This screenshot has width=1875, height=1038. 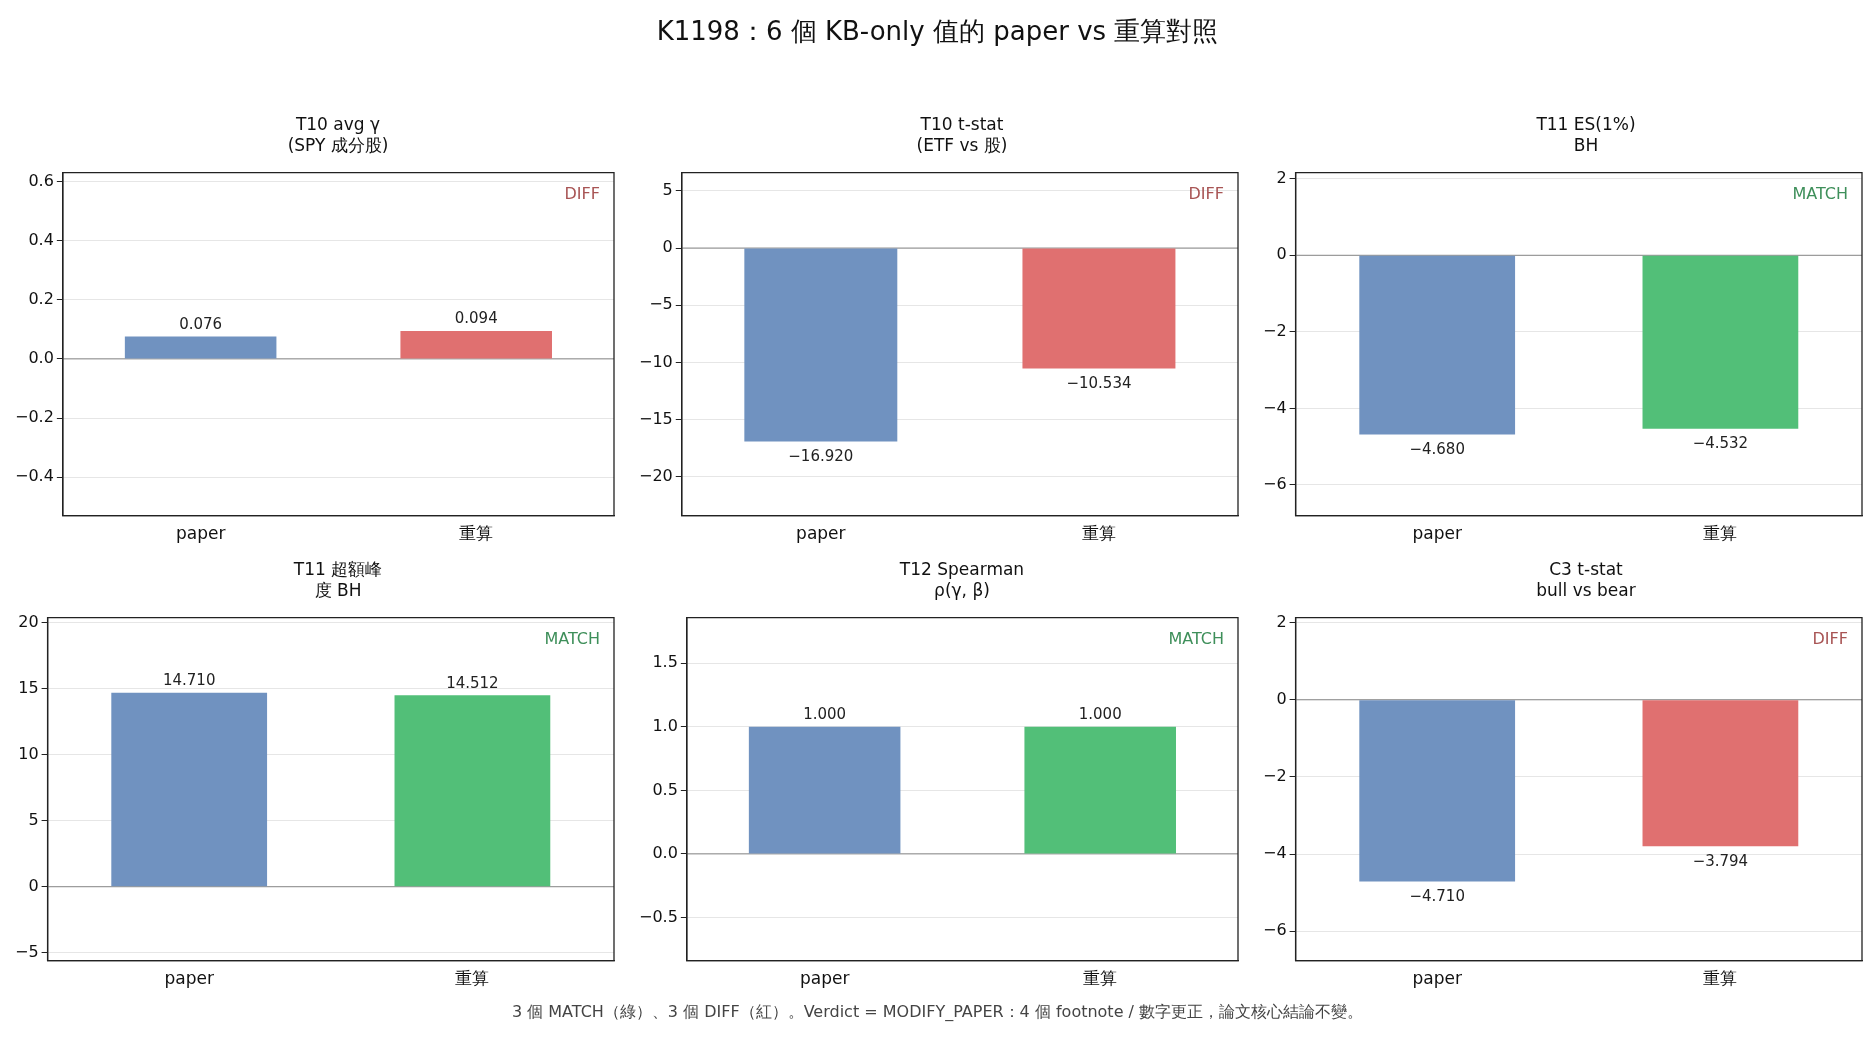 What do you see at coordinates (1437, 448) in the screenshot?
I see `data-label: −4.680` at bounding box center [1437, 448].